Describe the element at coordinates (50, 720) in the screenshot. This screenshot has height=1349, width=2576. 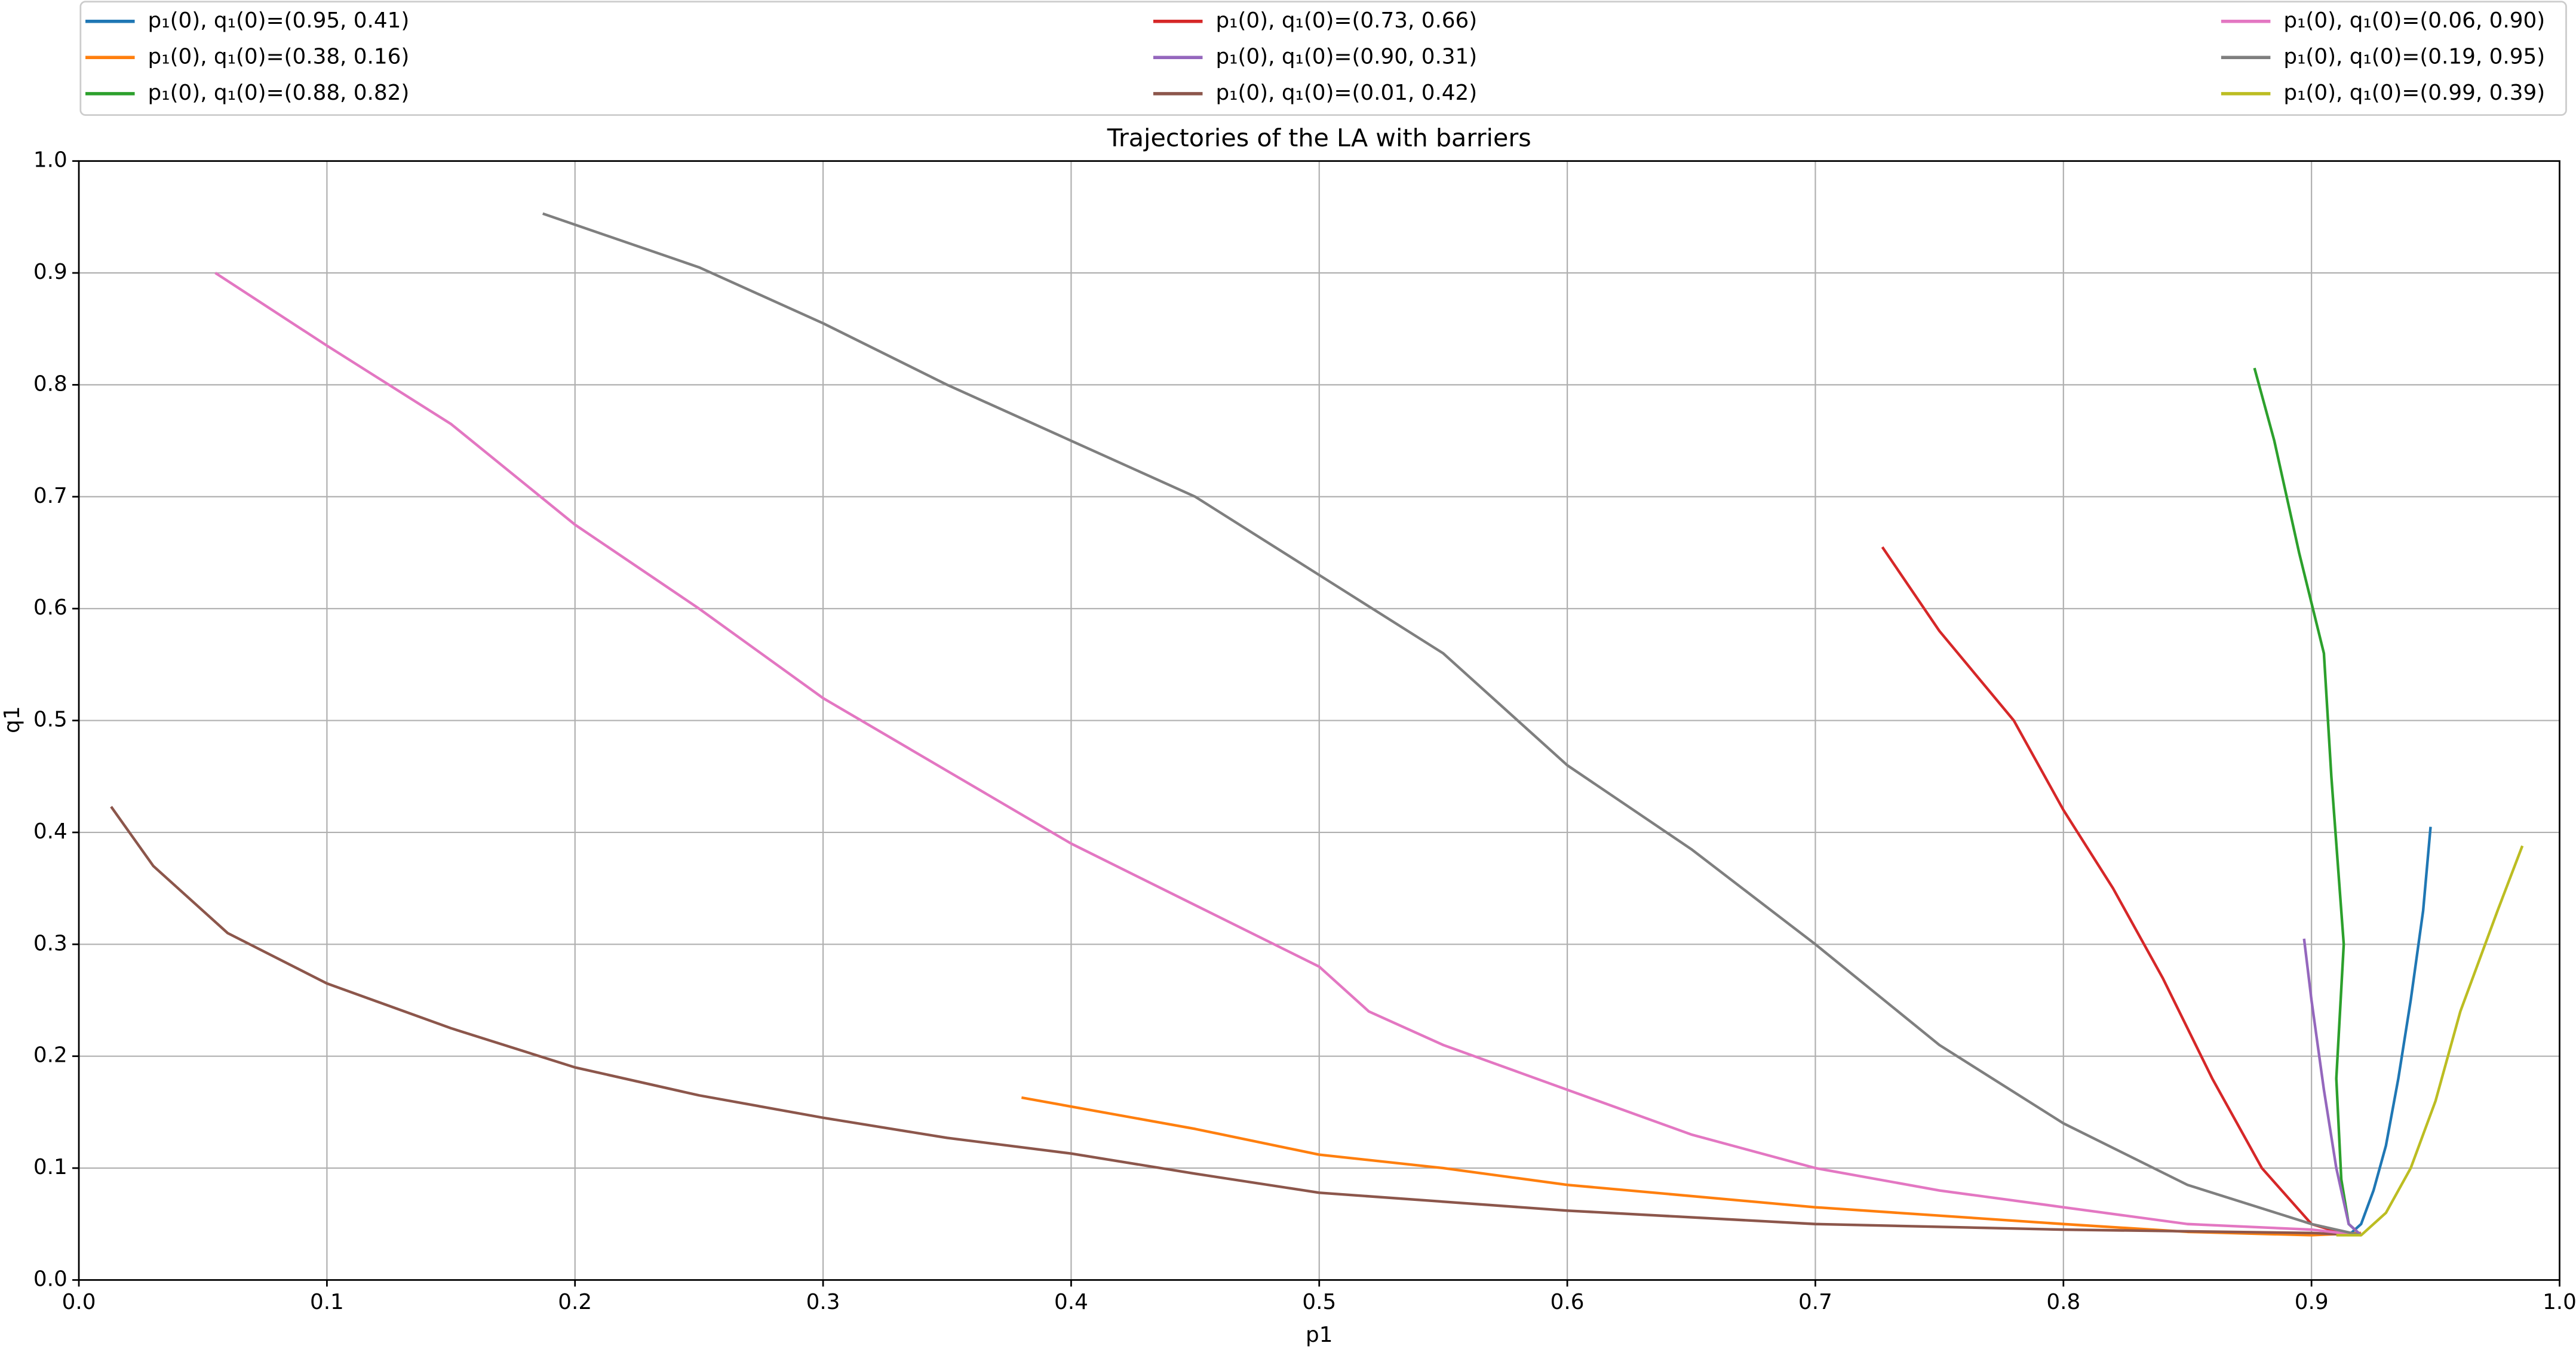
I see `y-tick-label: 0.5` at that location.